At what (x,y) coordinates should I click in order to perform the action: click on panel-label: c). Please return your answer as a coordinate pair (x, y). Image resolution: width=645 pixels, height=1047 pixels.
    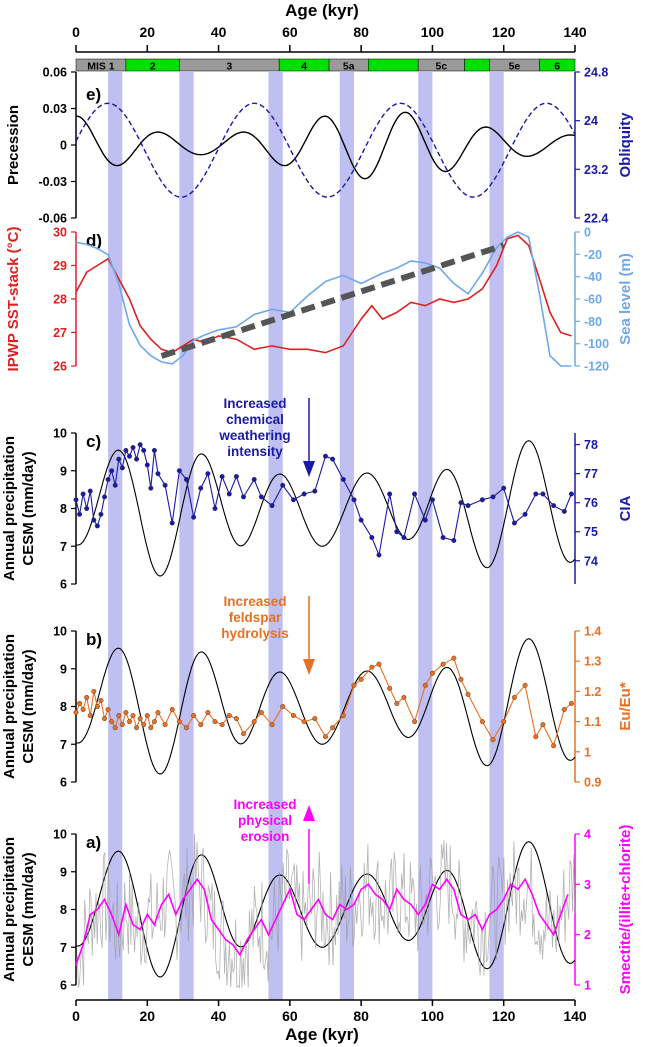
    Looking at the image, I should click on (93, 441).